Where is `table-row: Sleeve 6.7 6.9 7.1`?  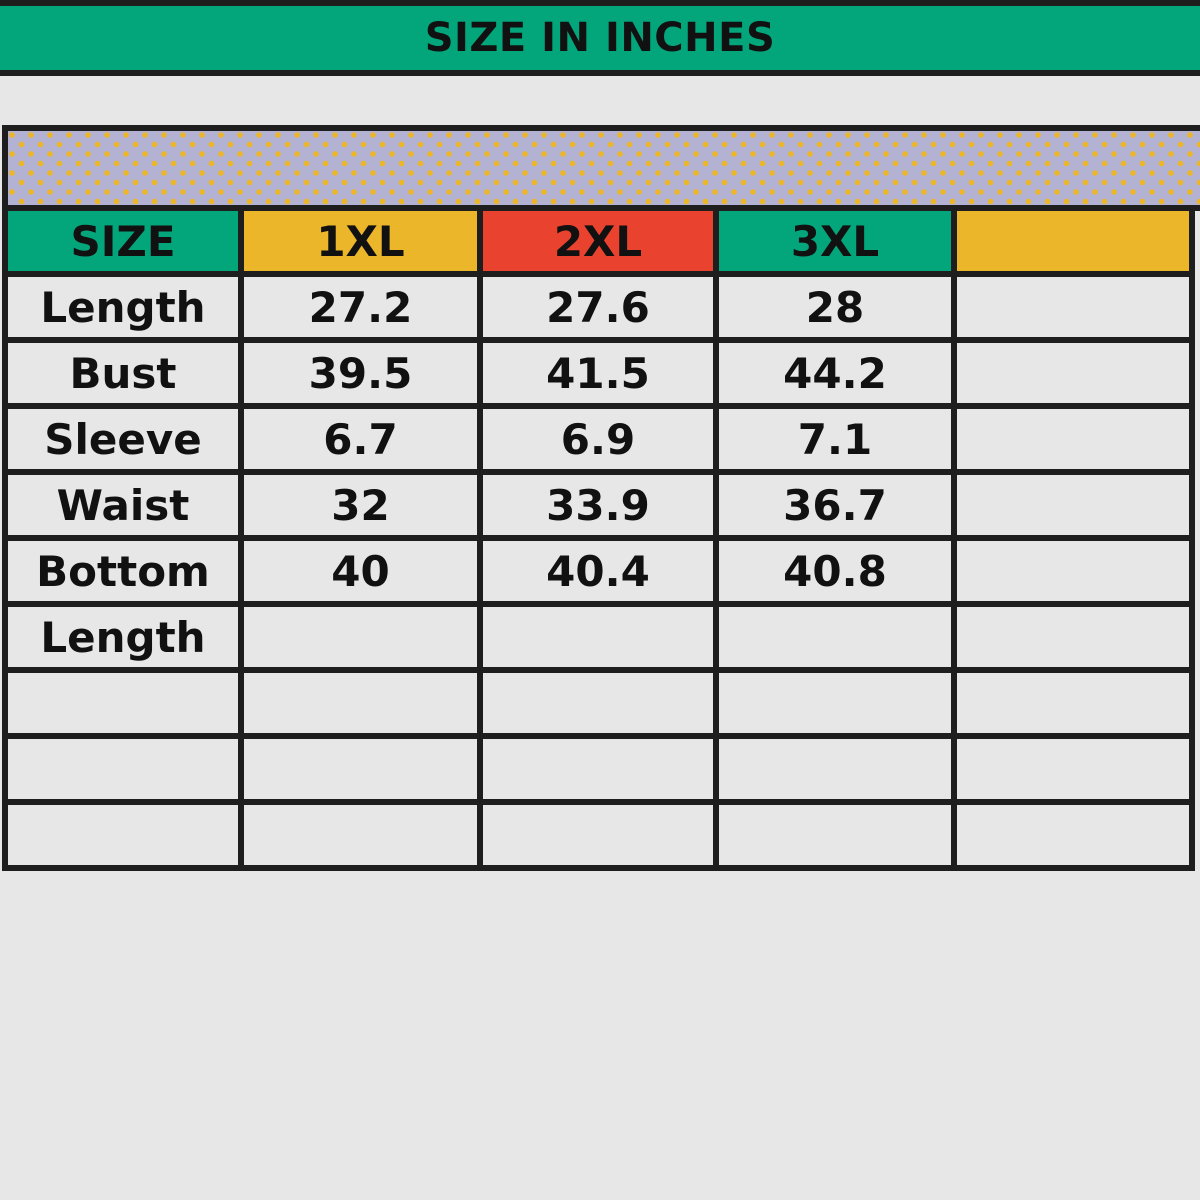
table-row: Sleeve 6.7 6.9 7.1 is located at coordinates (598, 439).